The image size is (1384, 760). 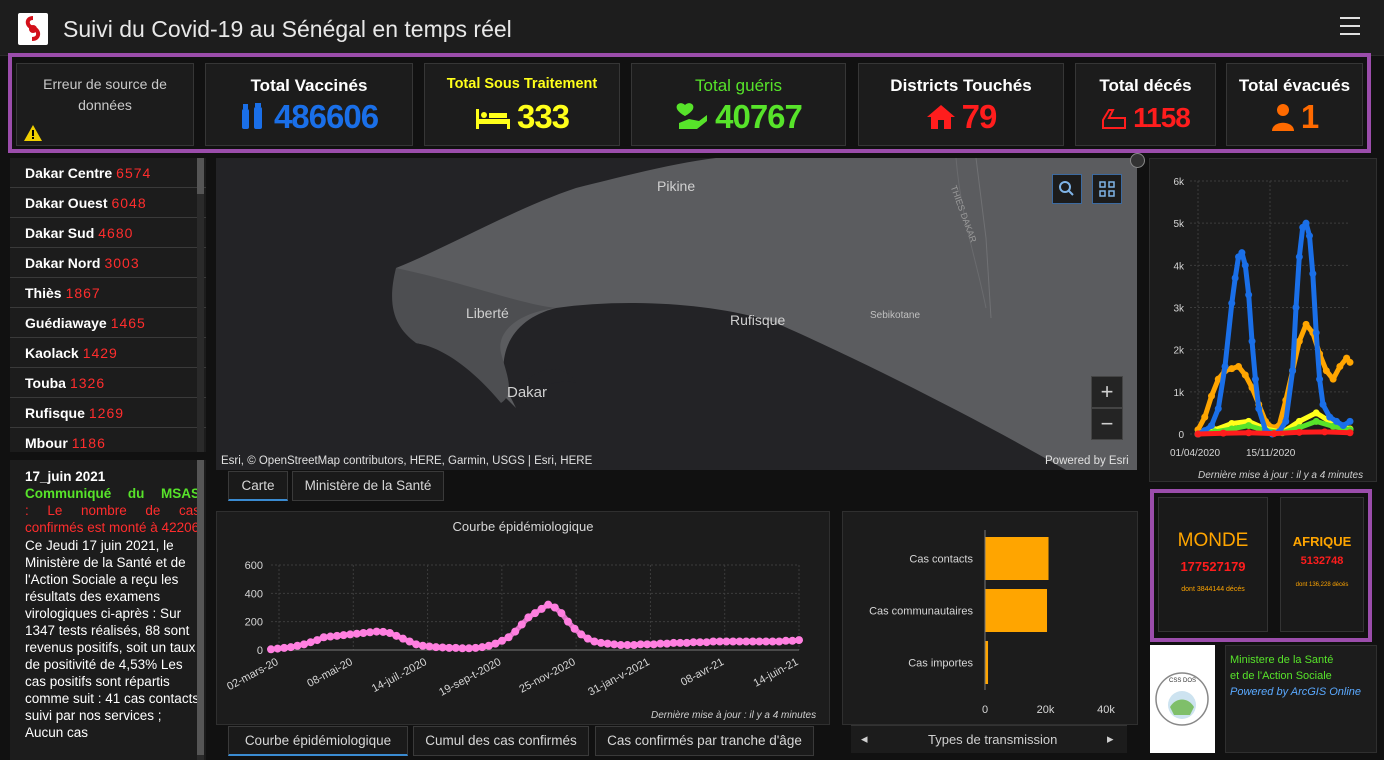 What do you see at coordinates (1145, 104) in the screenshot?
I see `deaths-indicator: Total décés 1158` at bounding box center [1145, 104].